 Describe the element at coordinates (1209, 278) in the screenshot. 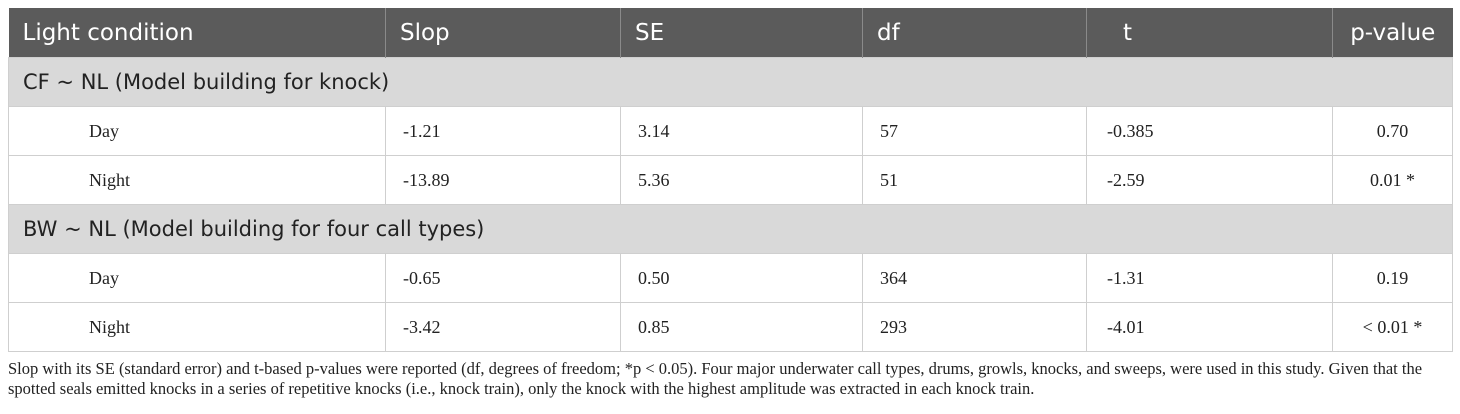

I see `cell: -1.31` at that location.